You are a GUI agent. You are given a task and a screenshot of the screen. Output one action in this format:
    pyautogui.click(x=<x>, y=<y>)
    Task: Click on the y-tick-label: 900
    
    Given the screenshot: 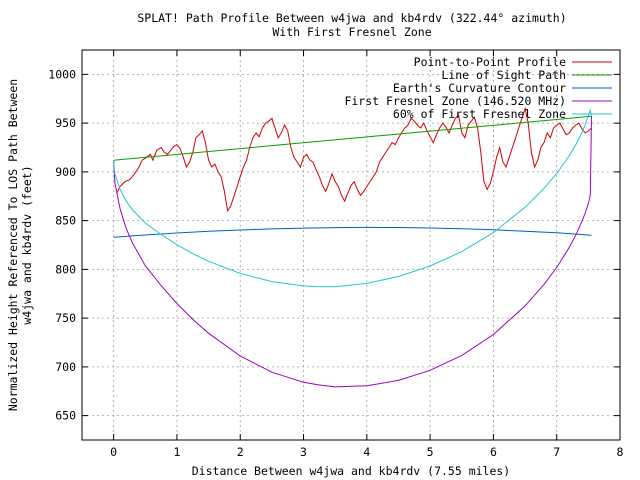 What is the action you would take?
    pyautogui.click(x=65, y=172)
    